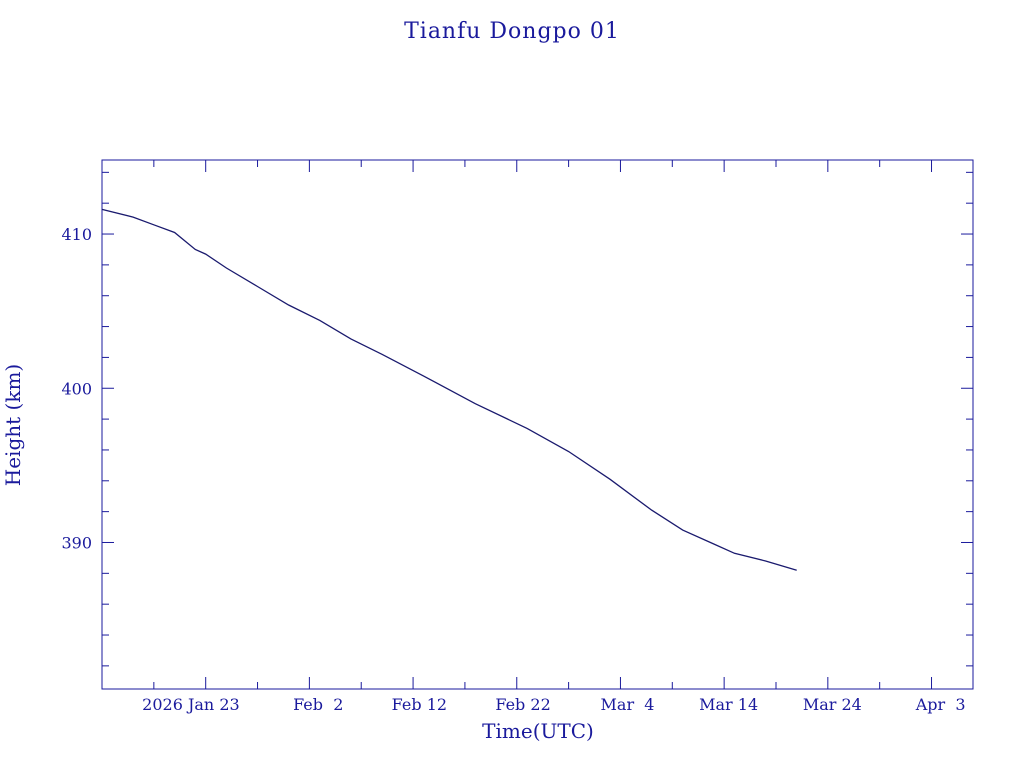 This screenshot has height=768, width=1024. What do you see at coordinates (76, 542) in the screenshot?
I see `y-tick-label: 390` at bounding box center [76, 542].